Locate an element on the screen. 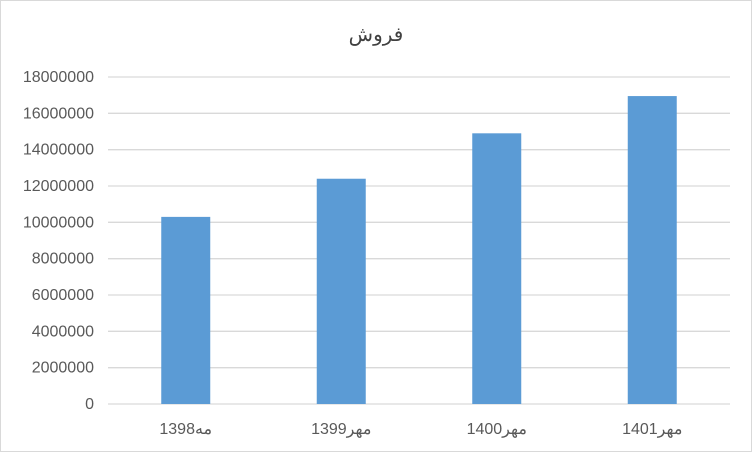  x-tick-label: 1400مهر is located at coordinates (497, 429).